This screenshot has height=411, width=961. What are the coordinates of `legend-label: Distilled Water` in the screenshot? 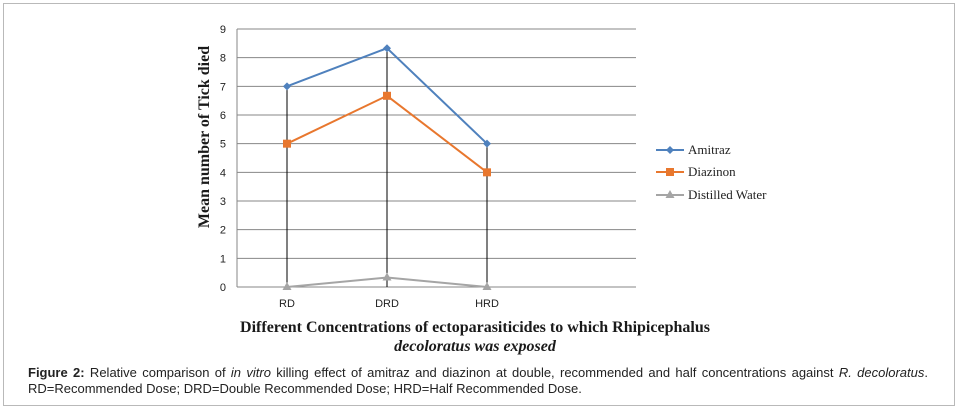 It's located at (727, 194).